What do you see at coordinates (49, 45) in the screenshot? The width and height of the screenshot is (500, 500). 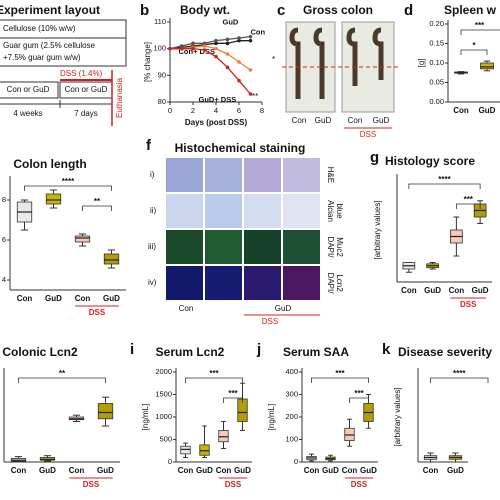 I see `diet-label: Guar gum (2.5% cellulose` at bounding box center [49, 45].